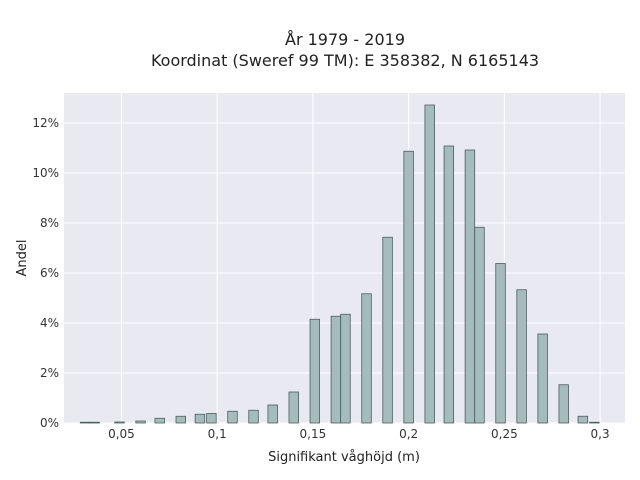  I want to click on chart-title-line1: År 1979 - 2019, so click(345, 39).